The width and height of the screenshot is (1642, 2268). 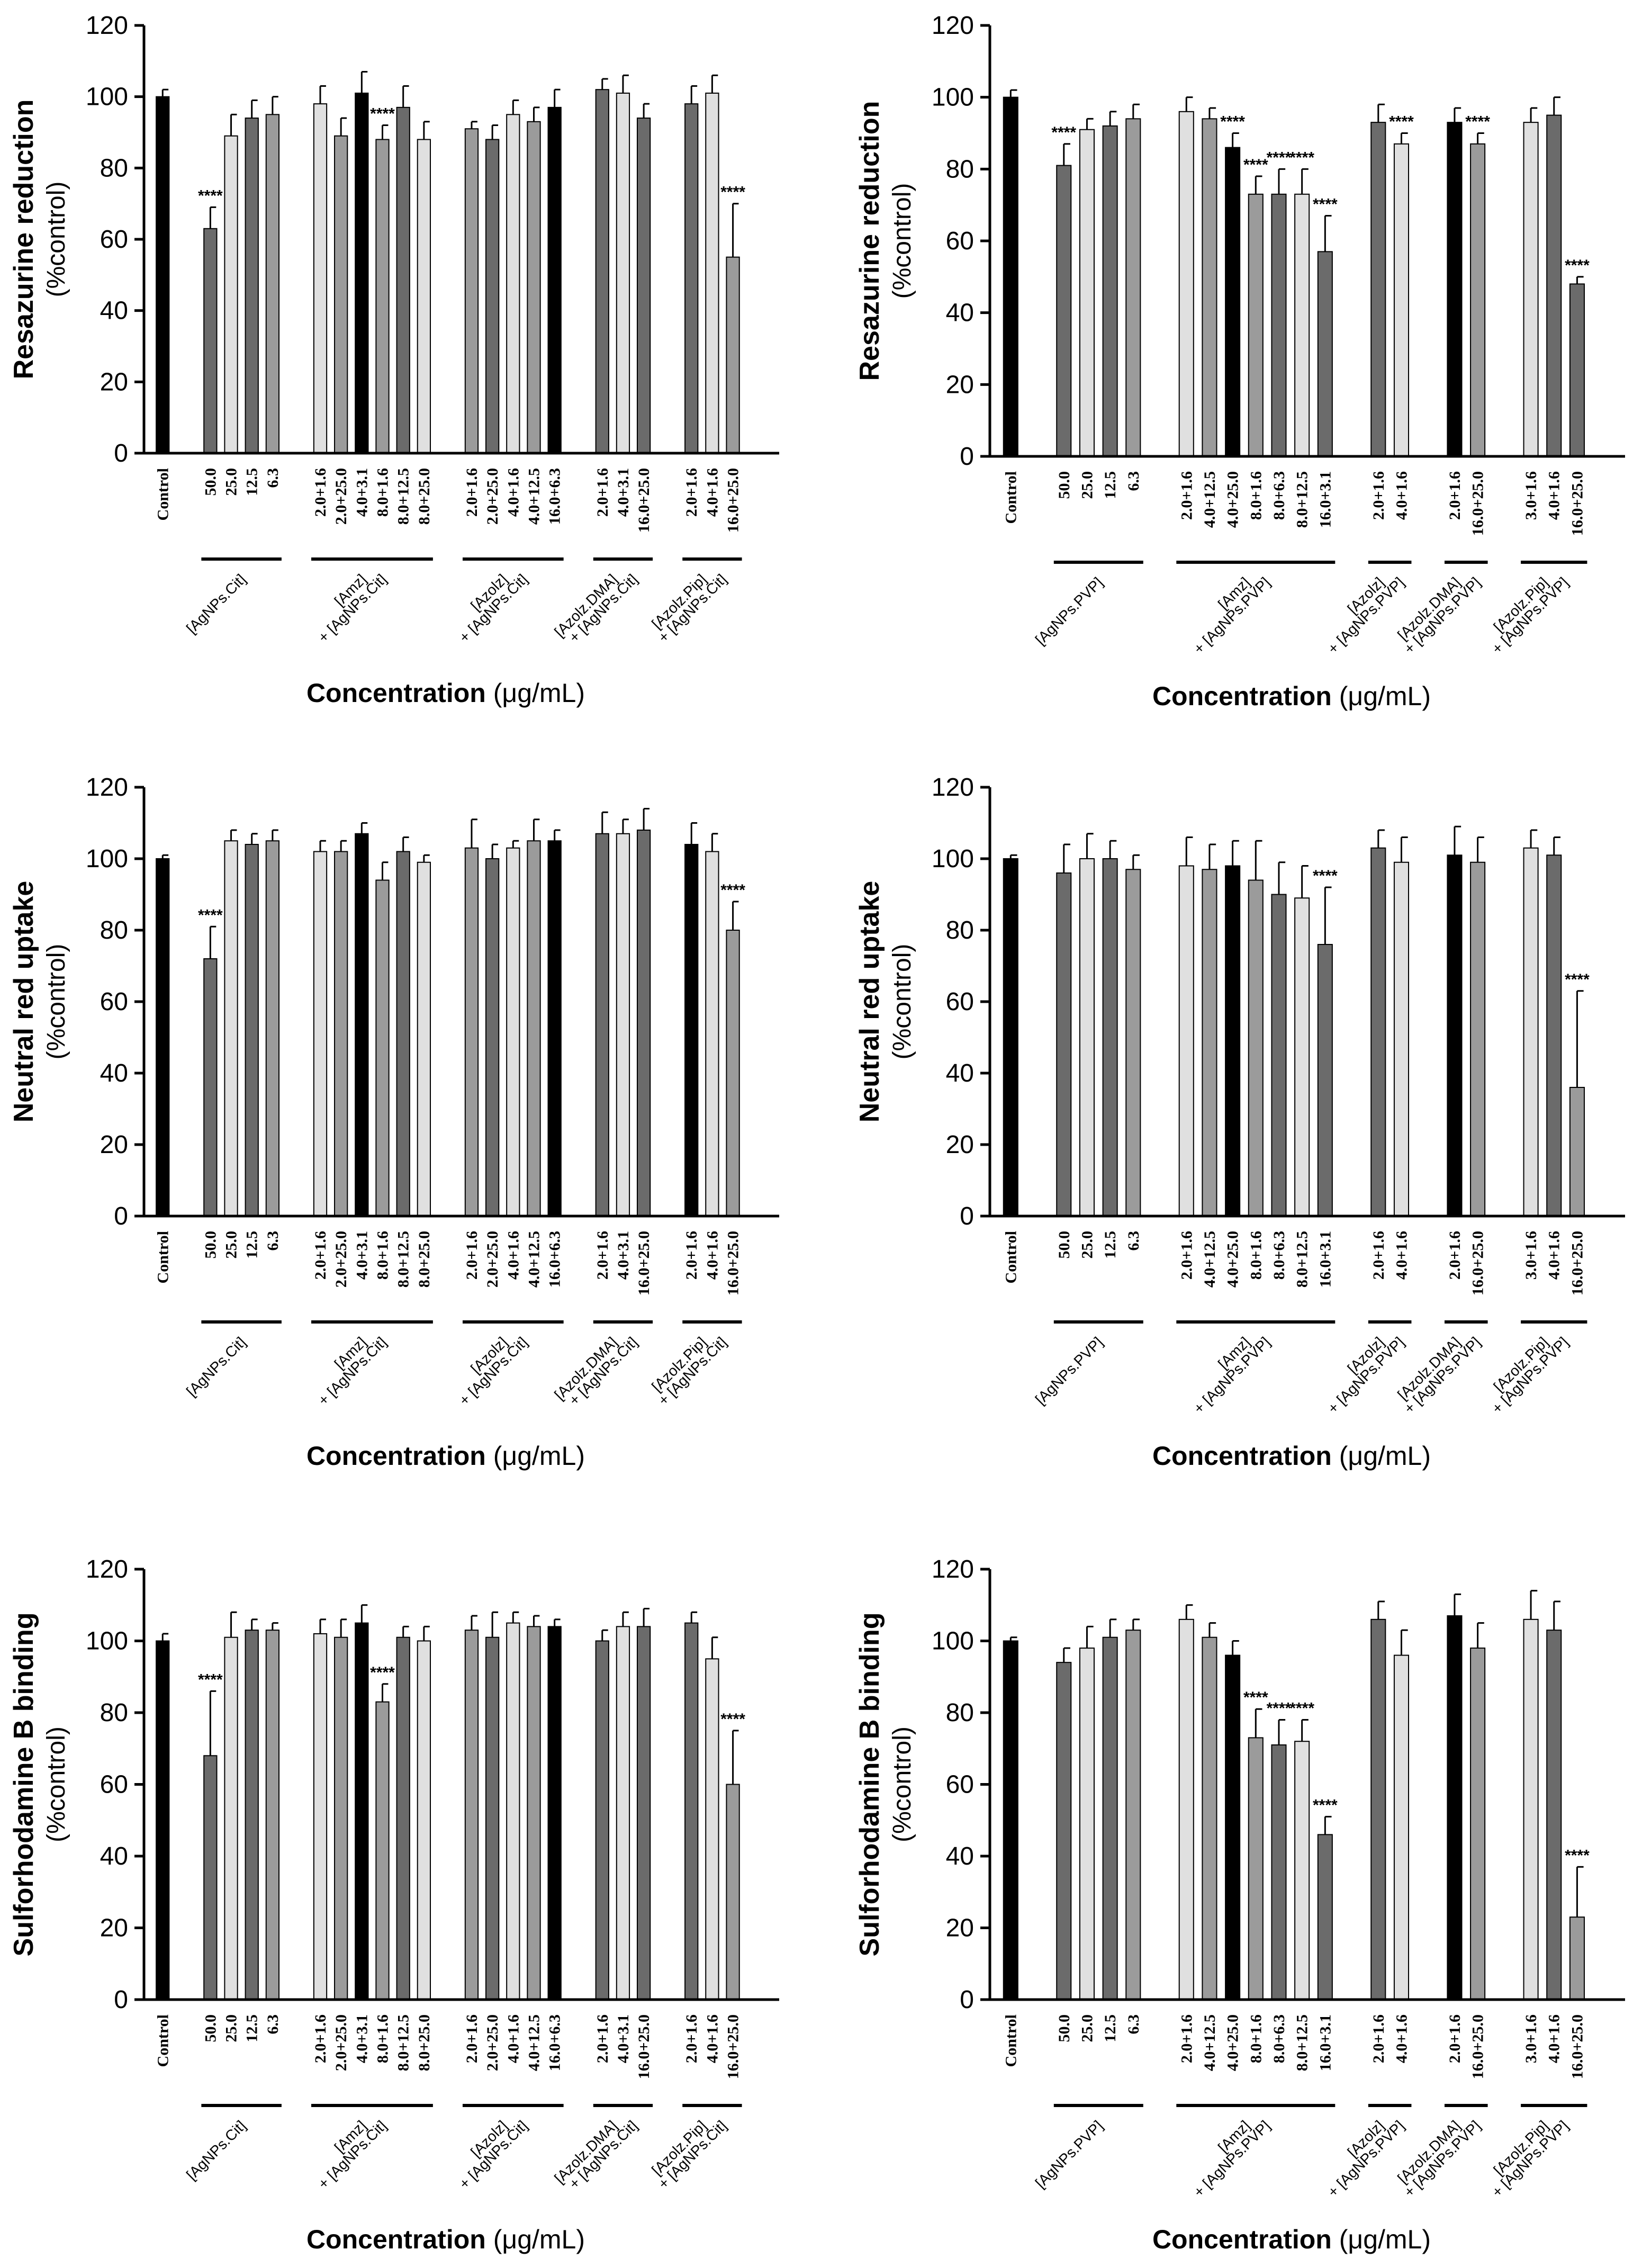 I want to click on y-tick-label: 20, so click(x=114, y=382).